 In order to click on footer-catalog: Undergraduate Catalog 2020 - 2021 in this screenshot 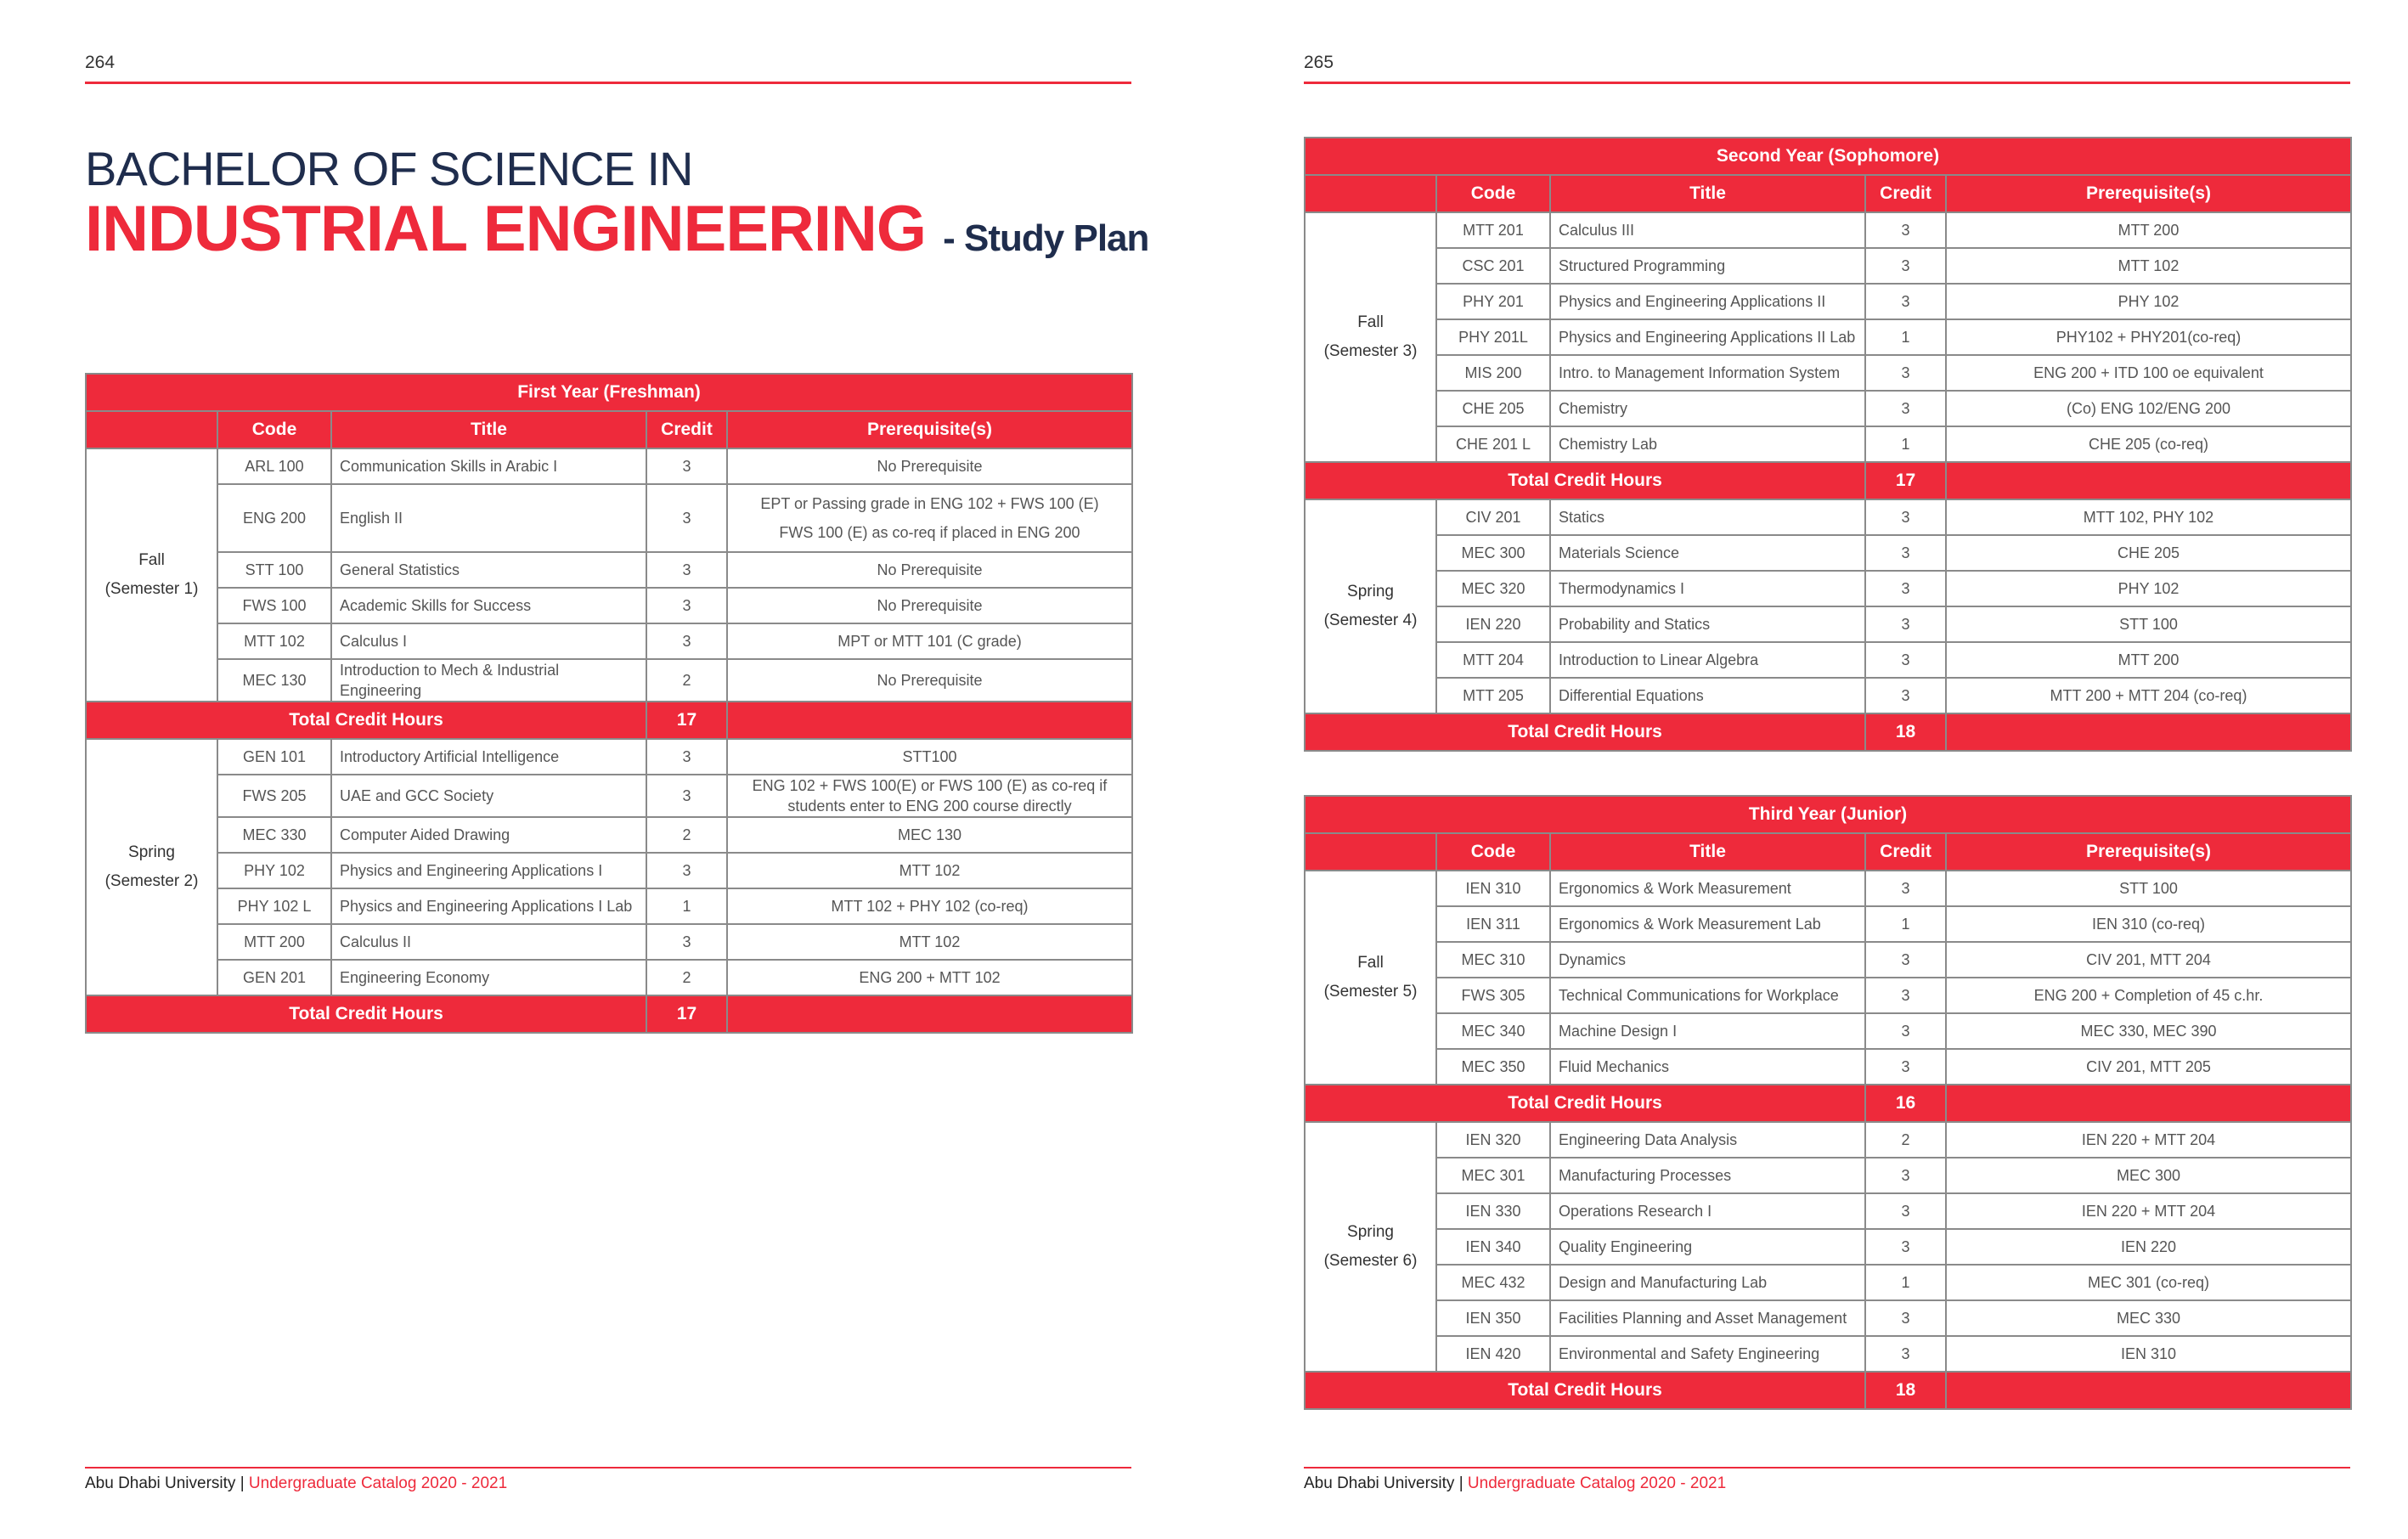, I will do `click(378, 1483)`.